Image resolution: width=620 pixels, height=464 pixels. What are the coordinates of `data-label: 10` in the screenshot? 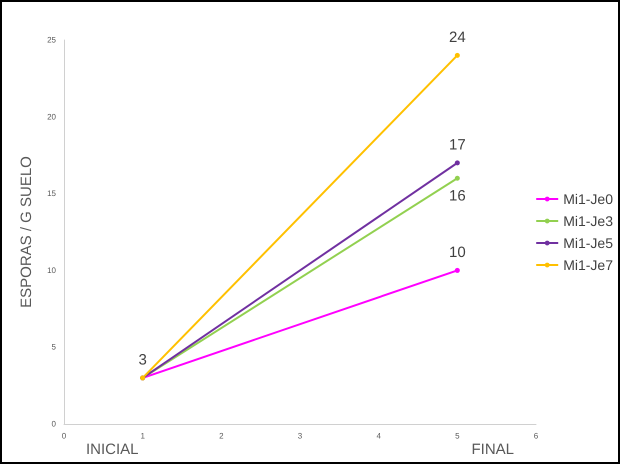 It's located at (457, 252).